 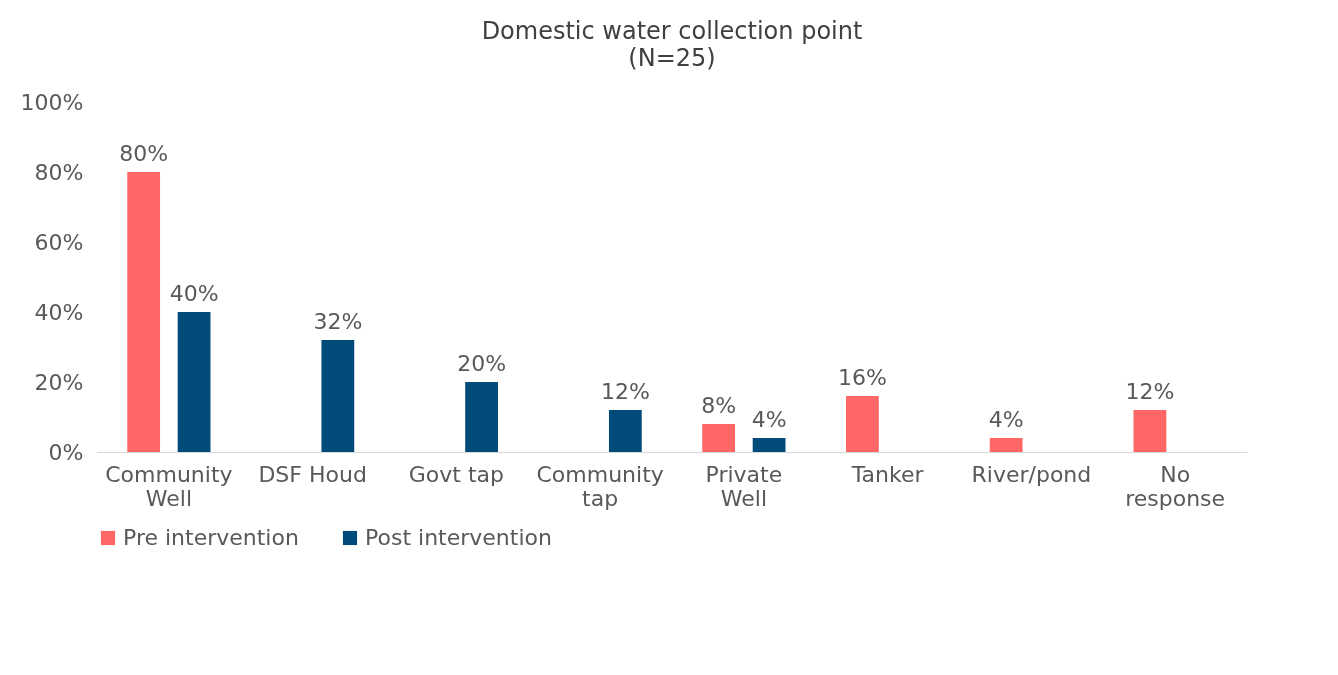 I want to click on data-label: 16%, so click(x=862, y=377).